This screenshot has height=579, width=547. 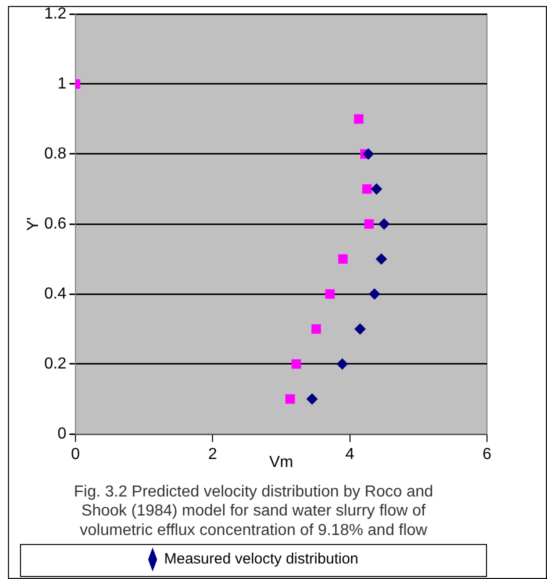 What do you see at coordinates (349, 455) in the screenshot?
I see `x-tick-label: 4` at bounding box center [349, 455].